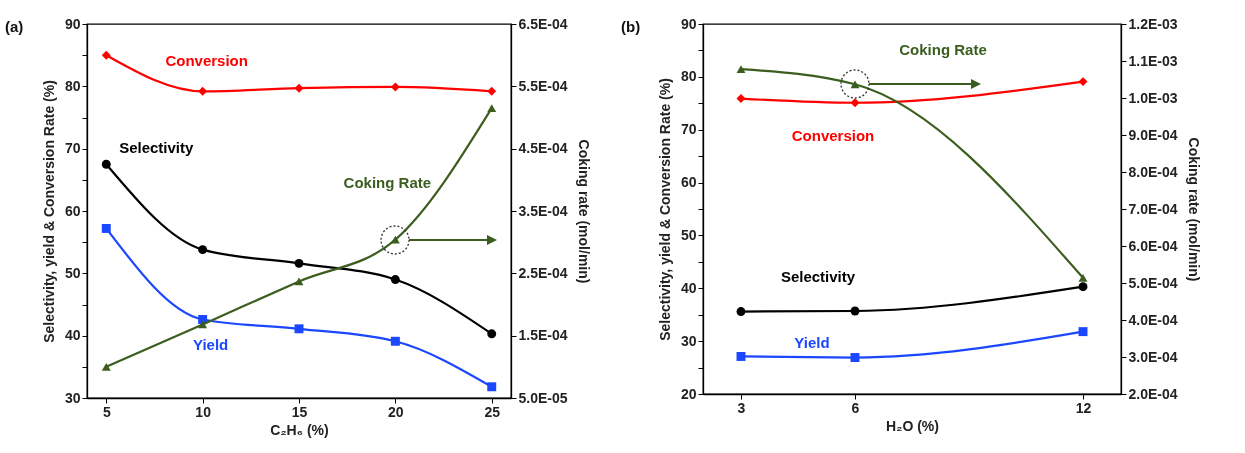 The height and width of the screenshot is (453, 1245). What do you see at coordinates (1153, 319) in the screenshot?
I see `y2-tick-label: 4.0E-04` at bounding box center [1153, 319].